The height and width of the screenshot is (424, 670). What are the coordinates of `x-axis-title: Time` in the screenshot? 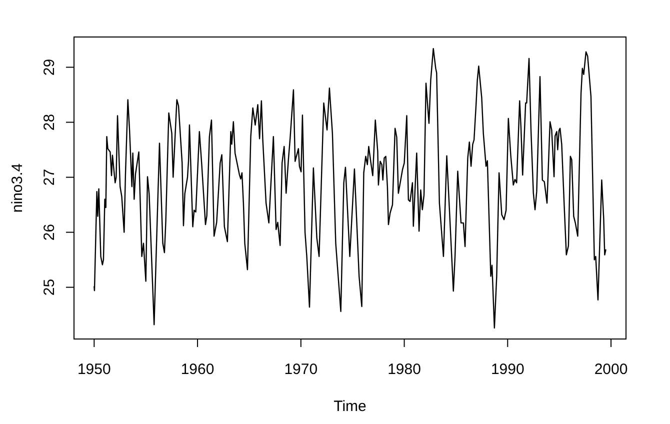 It's located at (350, 406).